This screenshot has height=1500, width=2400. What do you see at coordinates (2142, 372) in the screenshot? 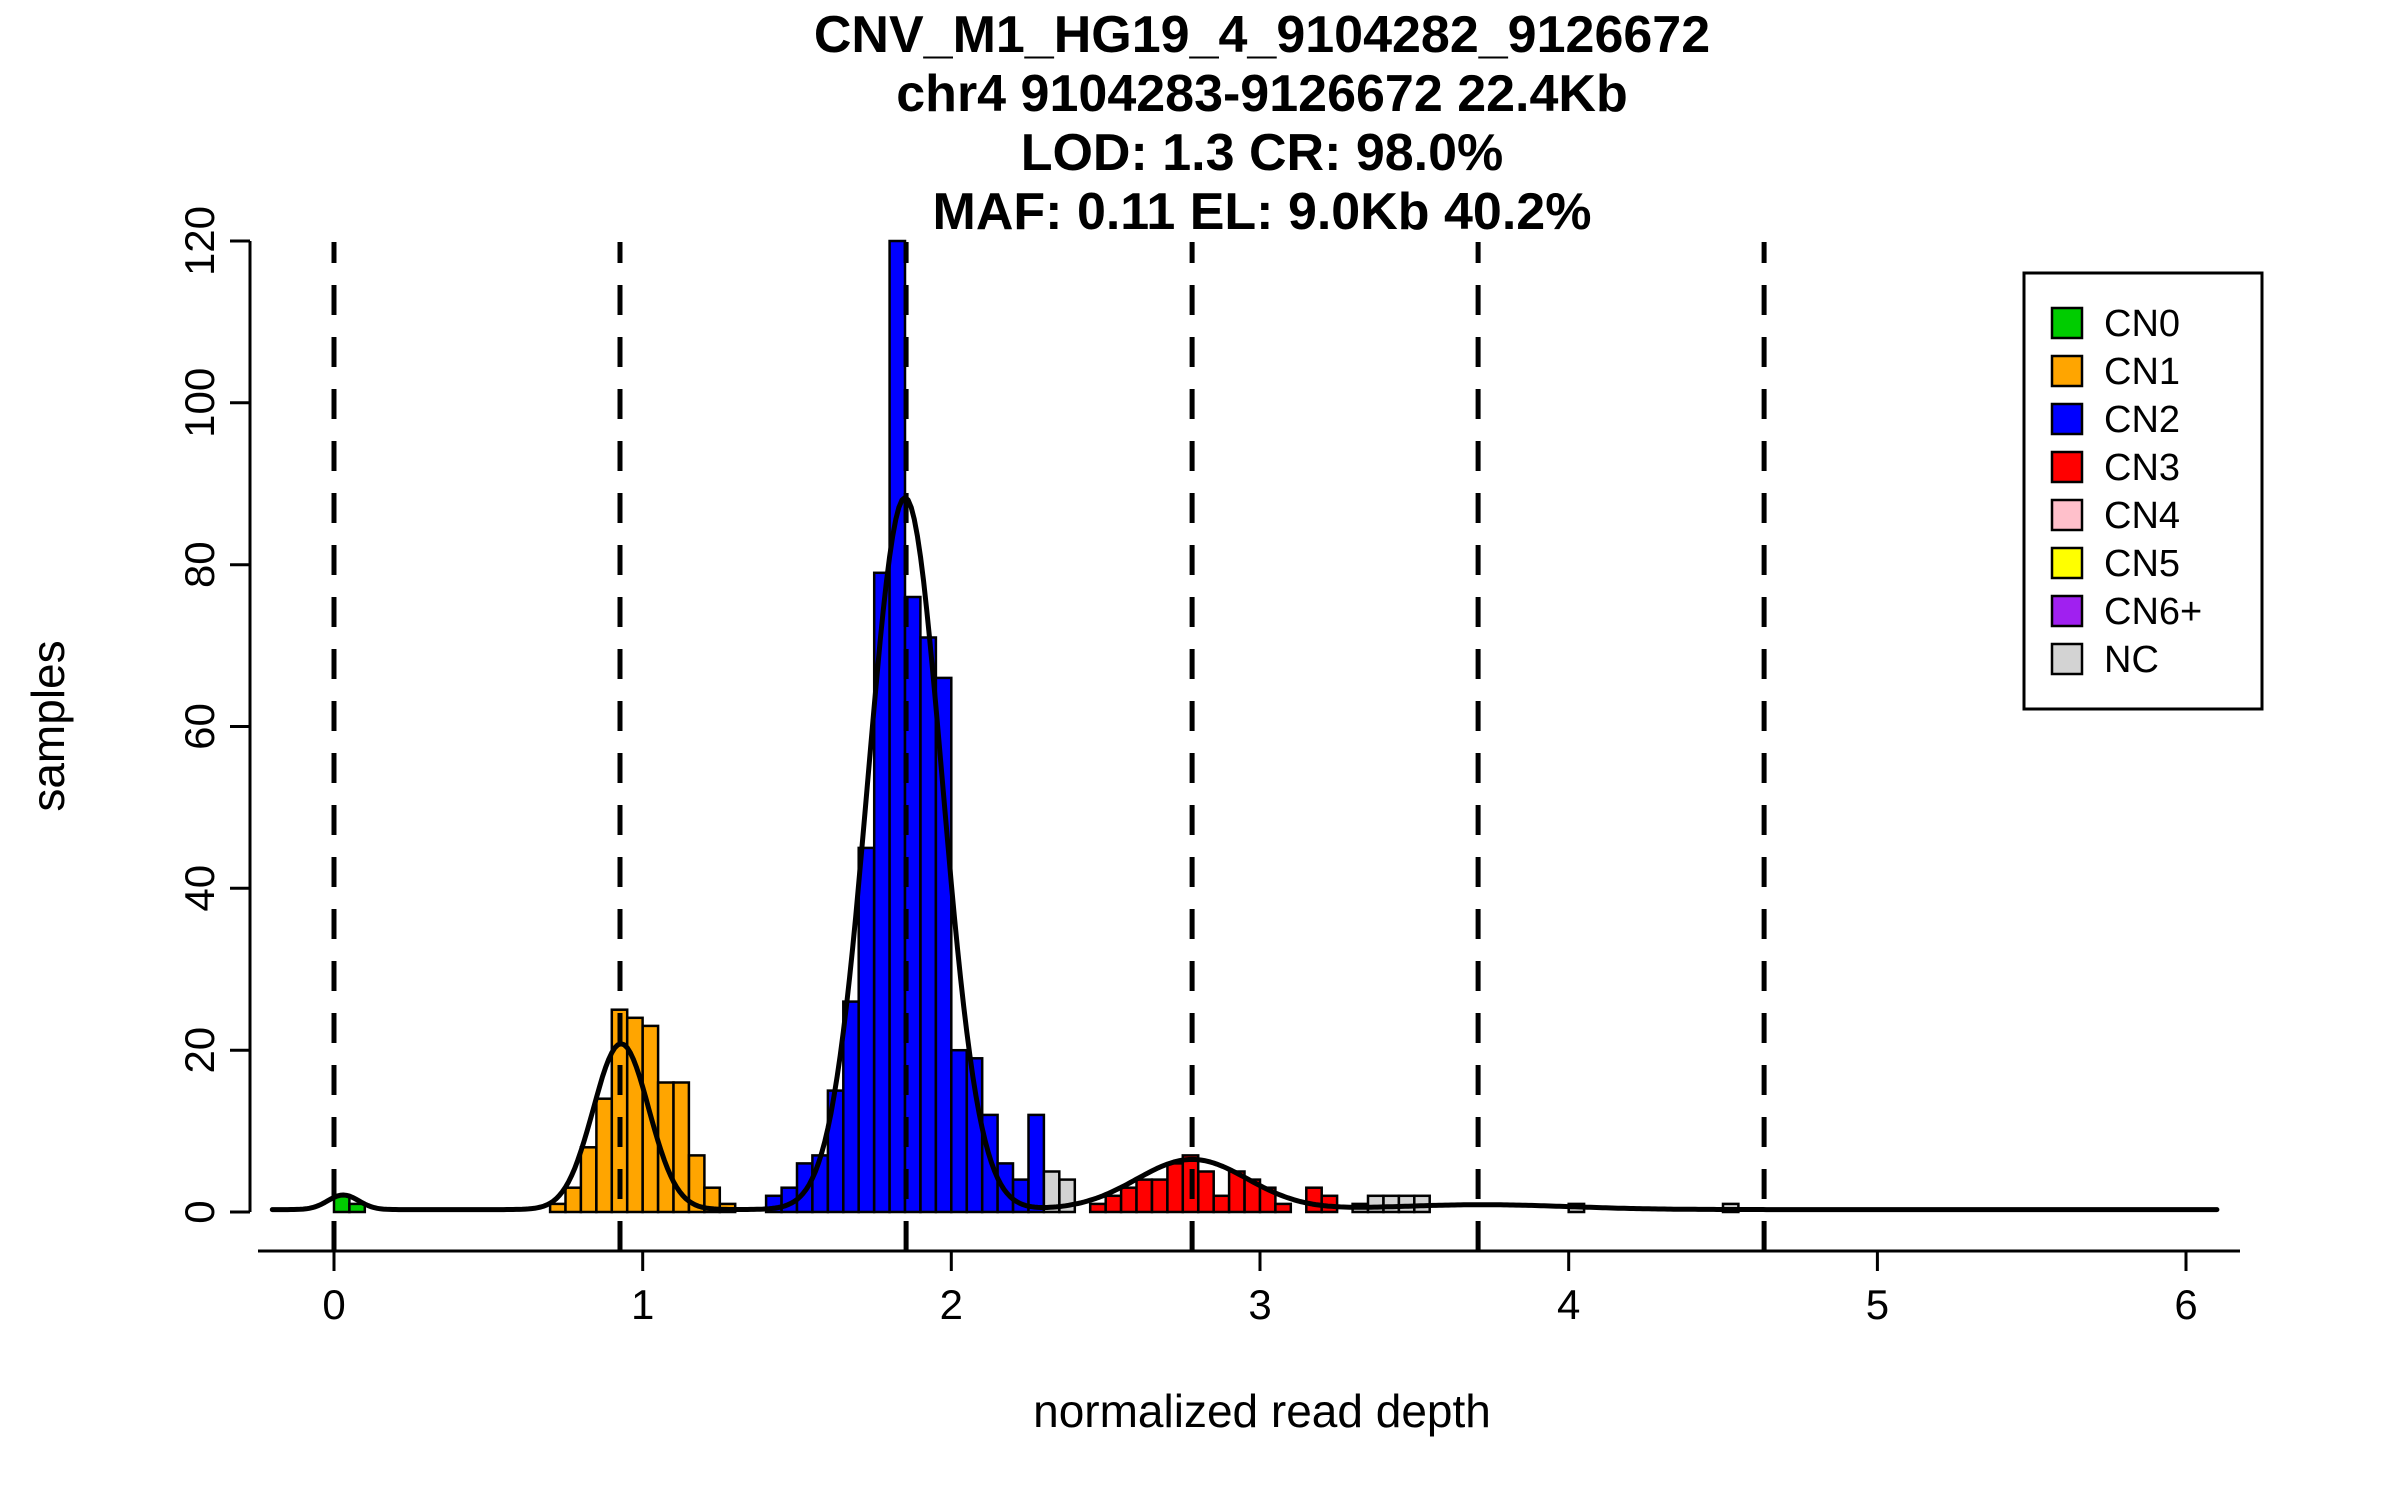
I see `legend-label: CN1` at bounding box center [2142, 372].